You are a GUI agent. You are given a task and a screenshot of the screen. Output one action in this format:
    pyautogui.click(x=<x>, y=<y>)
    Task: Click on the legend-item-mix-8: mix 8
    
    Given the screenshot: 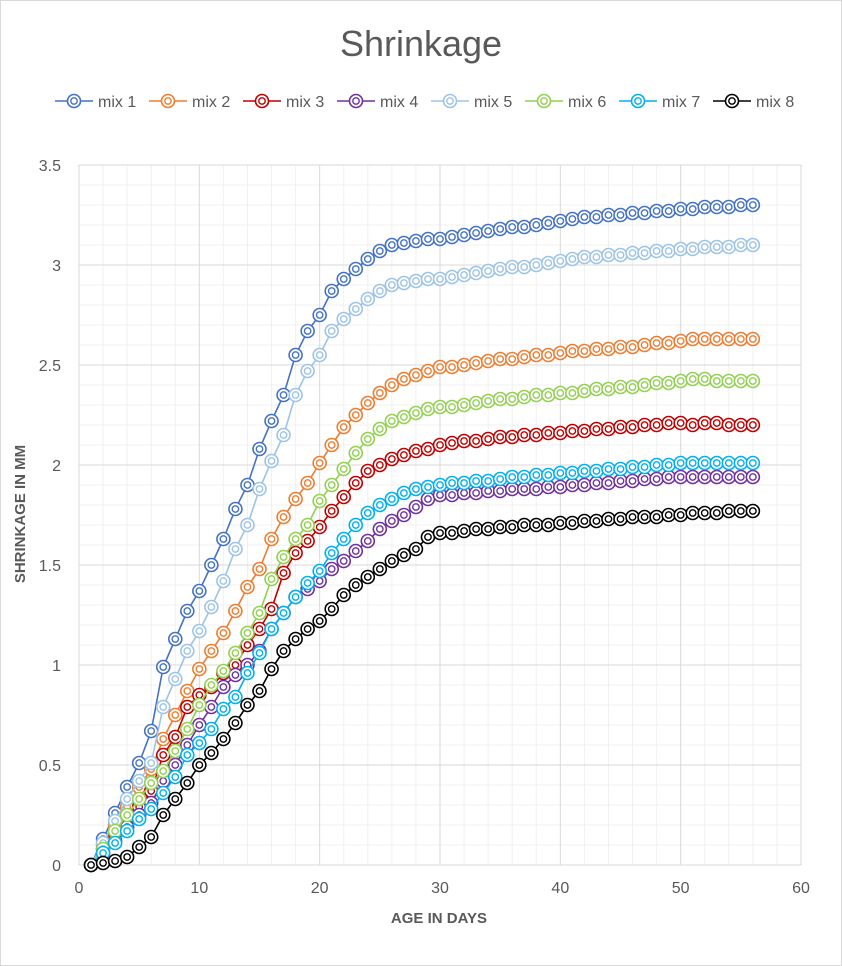 What is the action you would take?
    pyautogui.click(x=753, y=102)
    